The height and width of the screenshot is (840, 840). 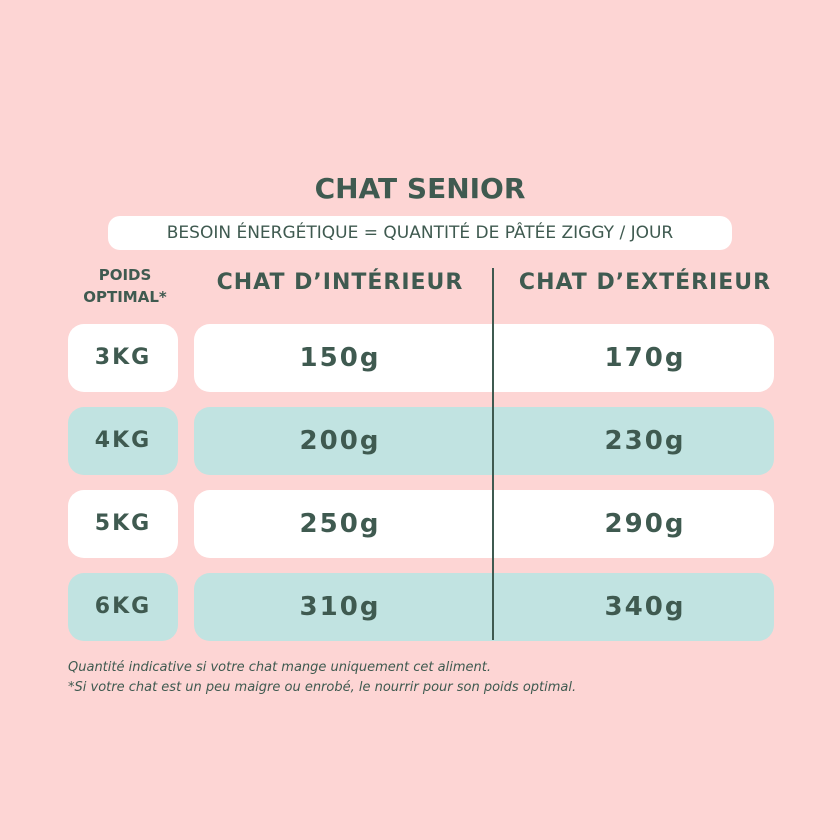 What do you see at coordinates (123, 607) in the screenshot?
I see `weight-cell: 6KG` at bounding box center [123, 607].